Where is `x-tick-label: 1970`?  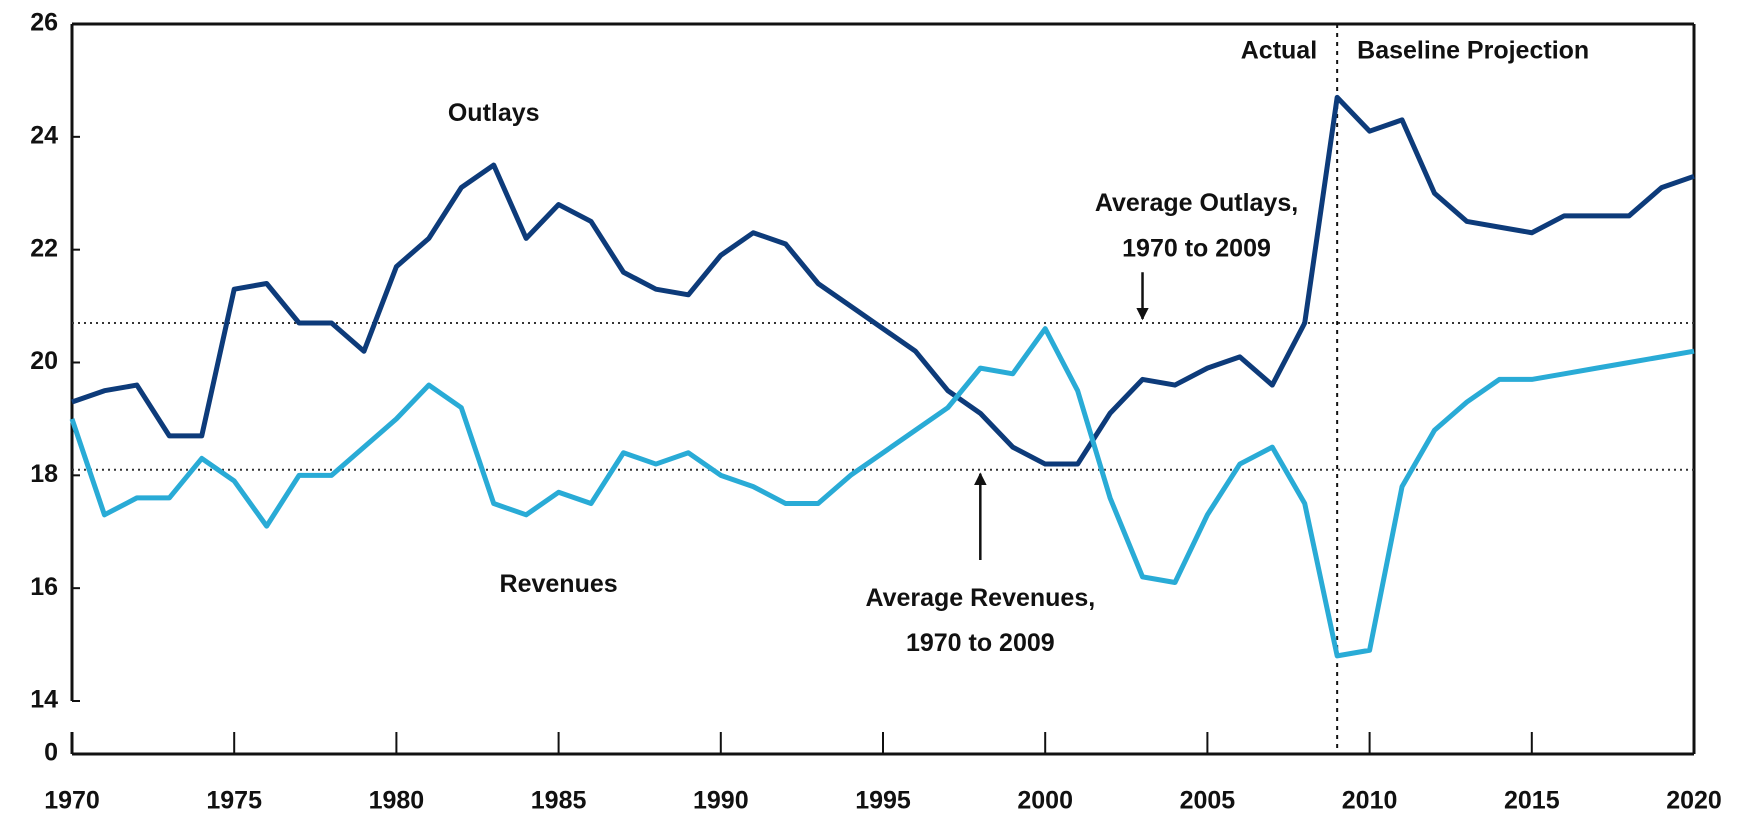 x-tick-label: 1970 is located at coordinates (72, 801).